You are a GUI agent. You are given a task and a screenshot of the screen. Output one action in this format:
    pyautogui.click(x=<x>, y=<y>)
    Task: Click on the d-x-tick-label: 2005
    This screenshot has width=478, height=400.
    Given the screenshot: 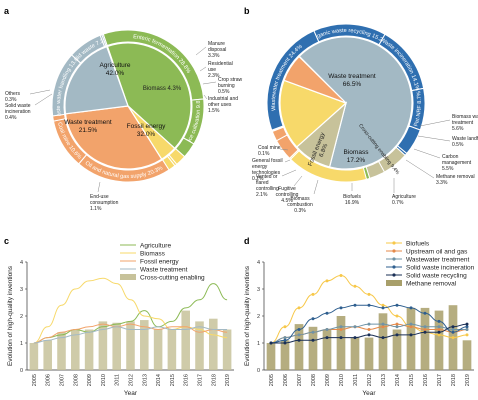 What is the action you would take?
    pyautogui.click(x=272, y=380)
    